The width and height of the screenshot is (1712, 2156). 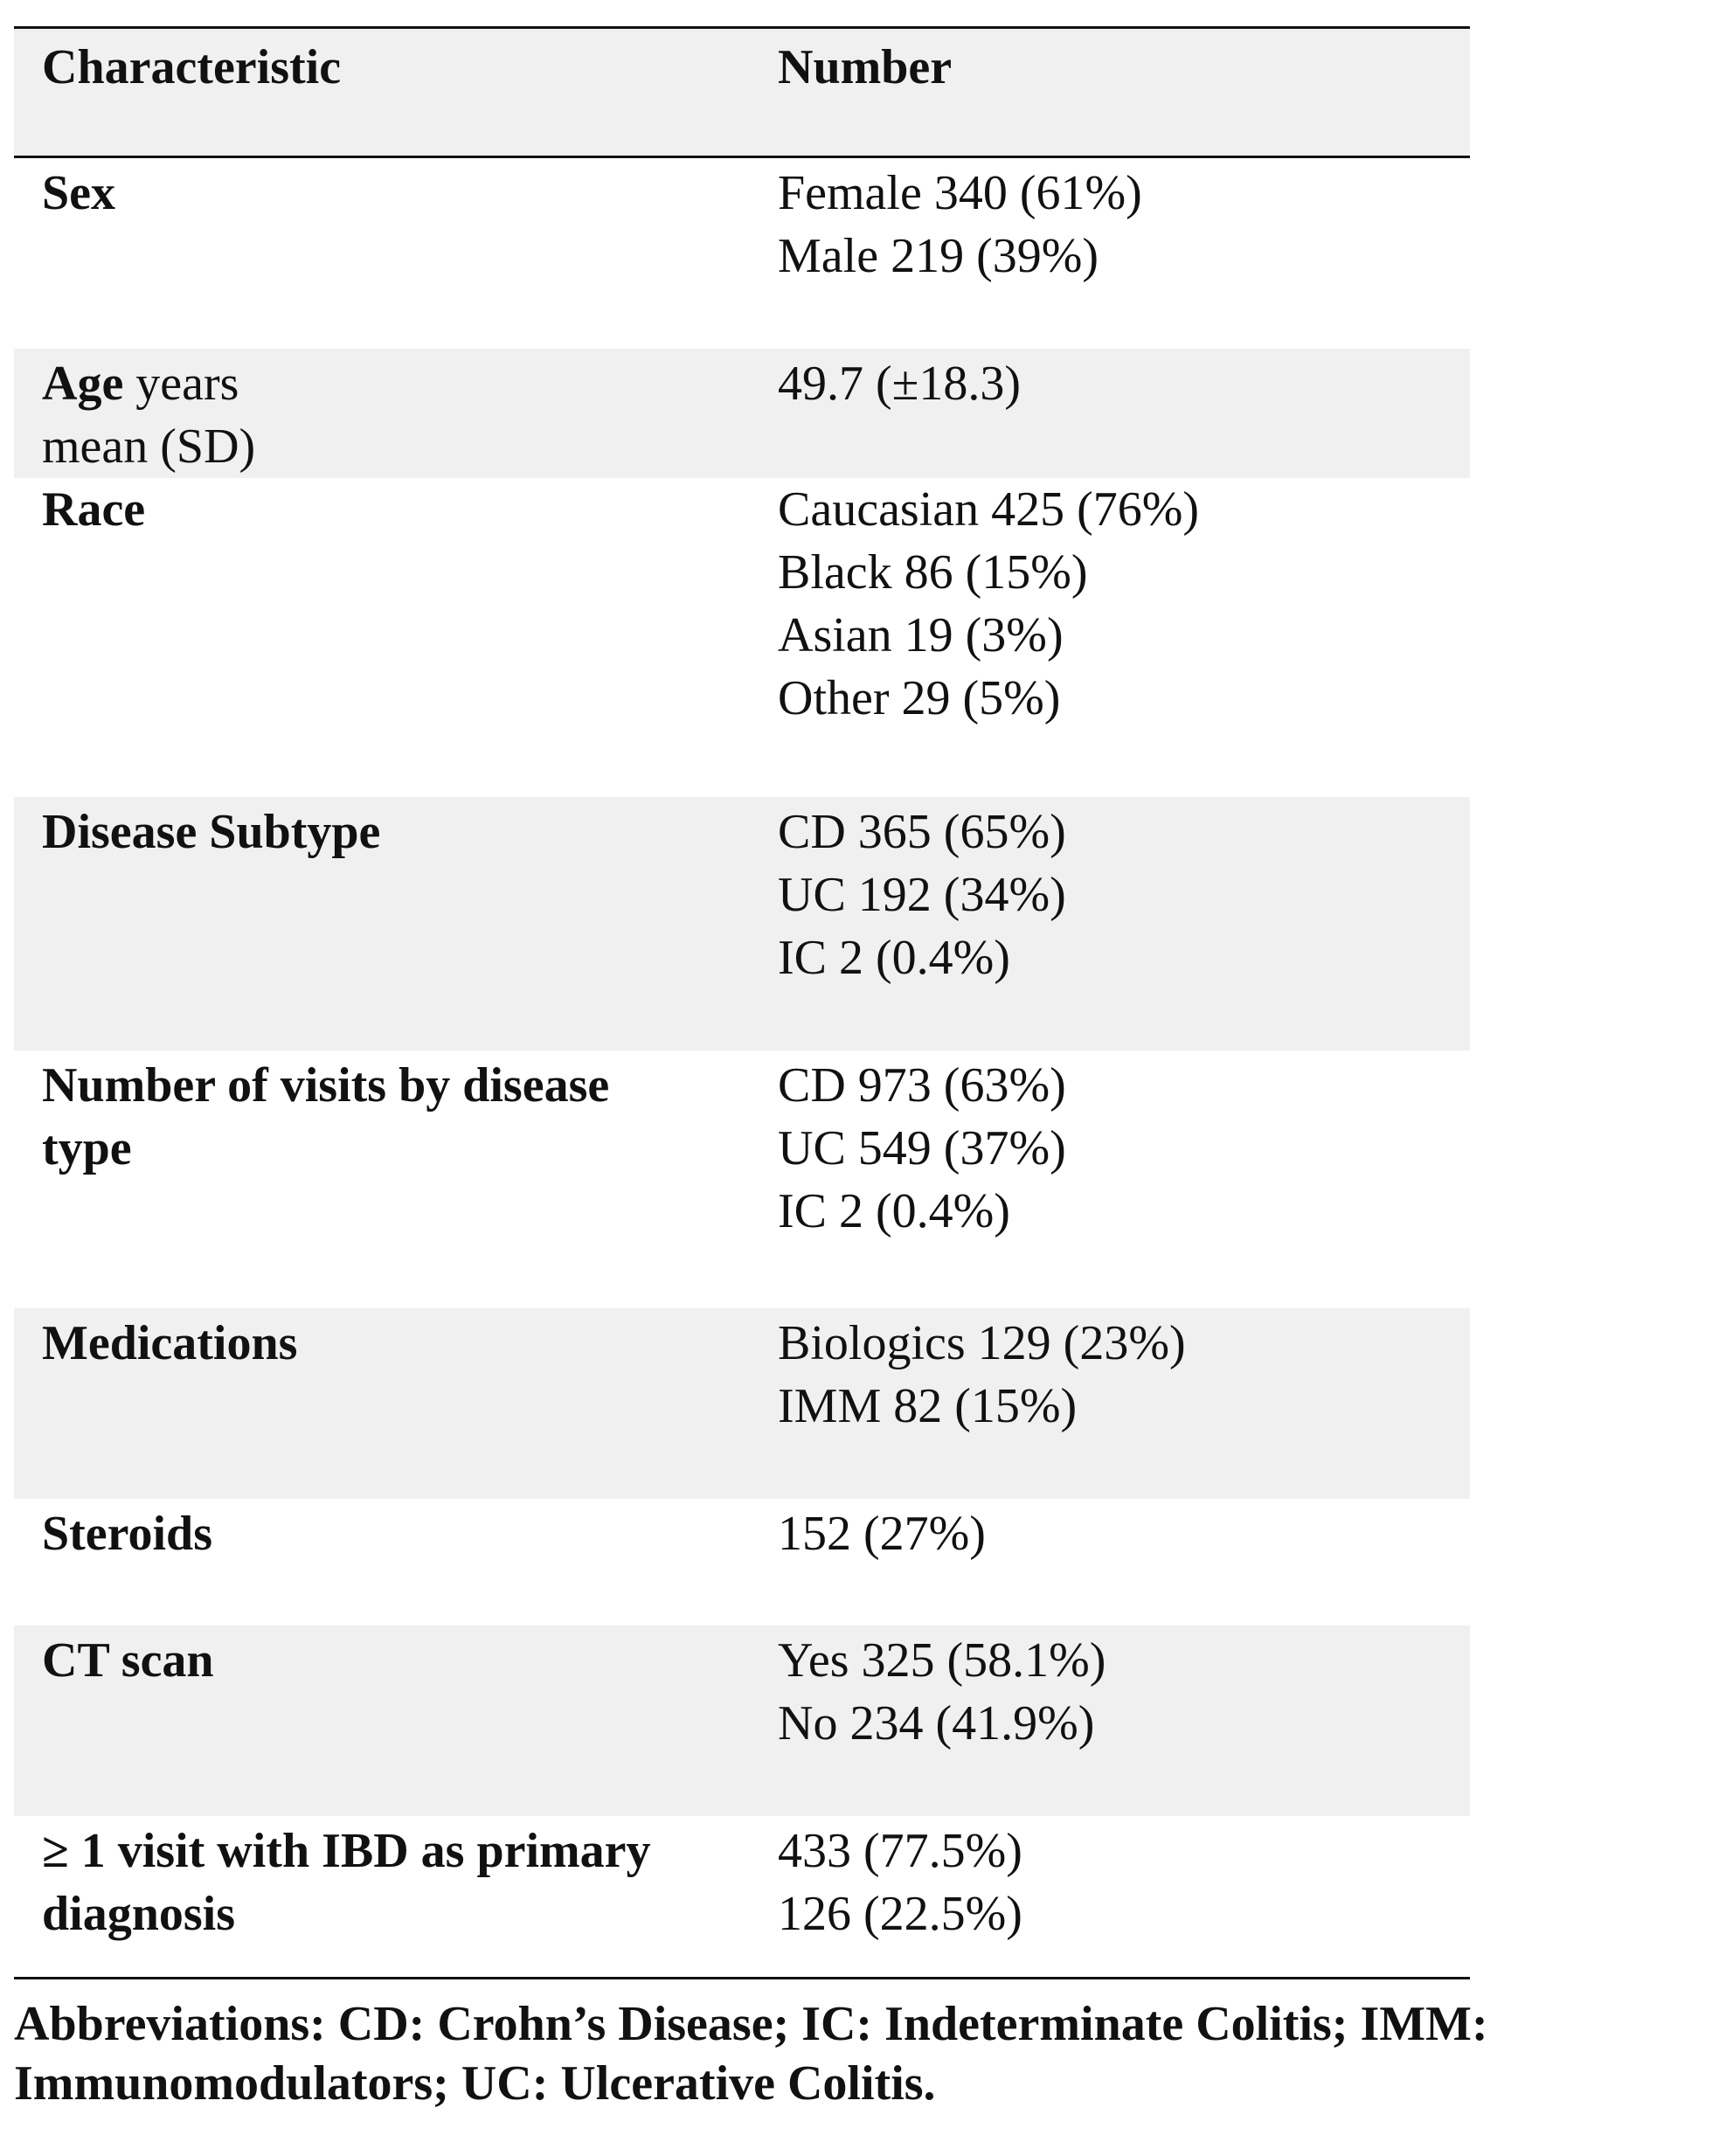 What do you see at coordinates (982, 1343) in the screenshot?
I see `row-value: Biologics 129 (23%)` at bounding box center [982, 1343].